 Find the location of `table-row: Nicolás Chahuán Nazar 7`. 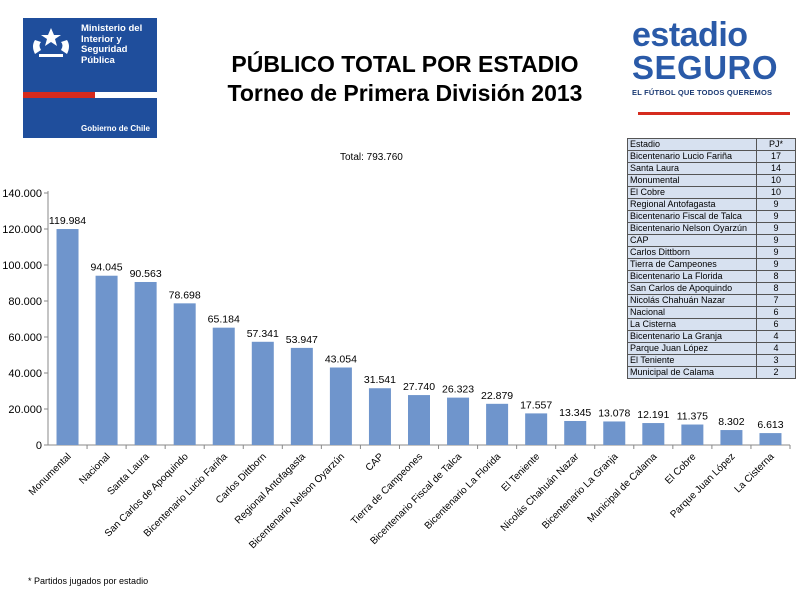

table-row: Nicolás Chahuán Nazar 7 is located at coordinates (711, 300).